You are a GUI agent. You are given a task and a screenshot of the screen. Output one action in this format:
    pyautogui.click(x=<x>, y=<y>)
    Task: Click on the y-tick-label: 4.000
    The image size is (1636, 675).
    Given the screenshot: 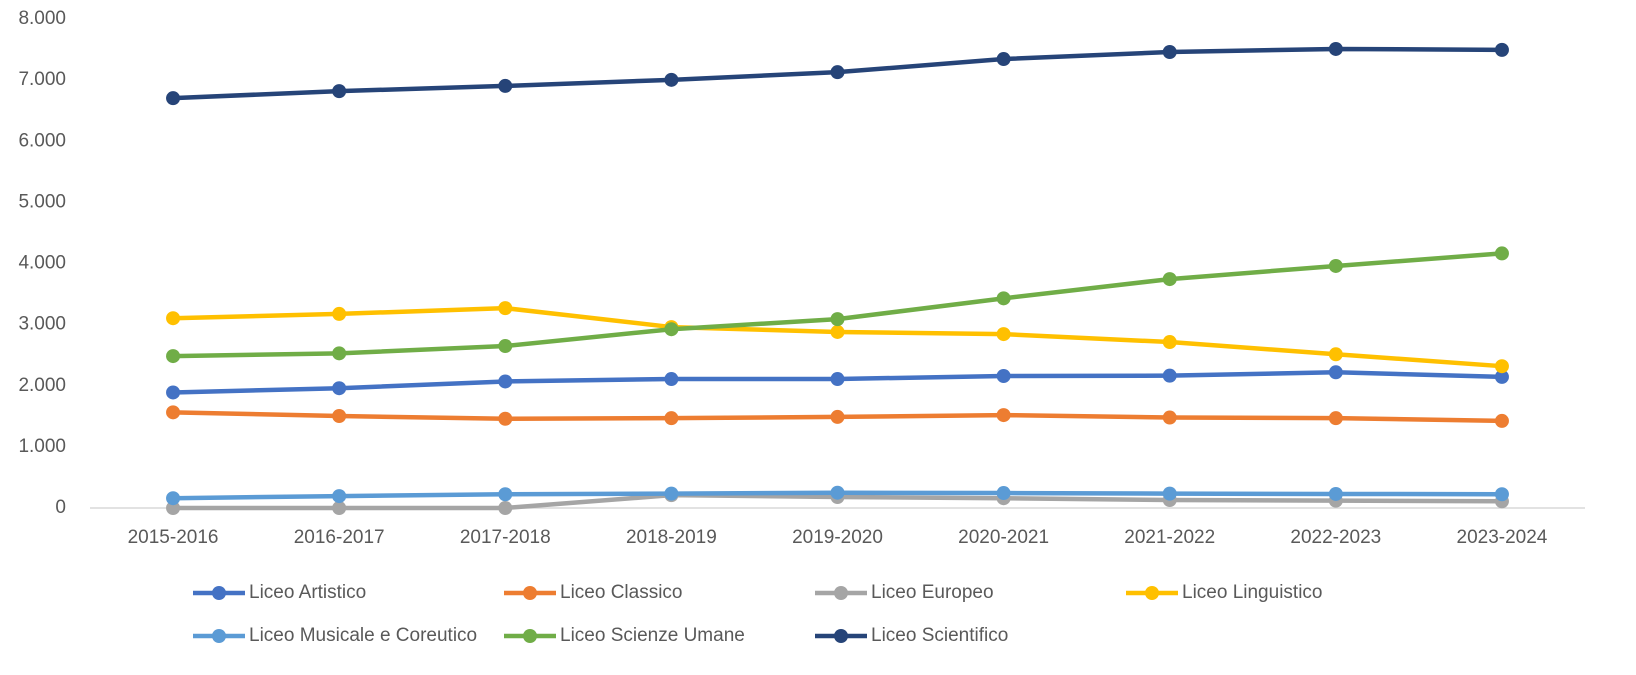 What is the action you would take?
    pyautogui.click(x=42, y=263)
    